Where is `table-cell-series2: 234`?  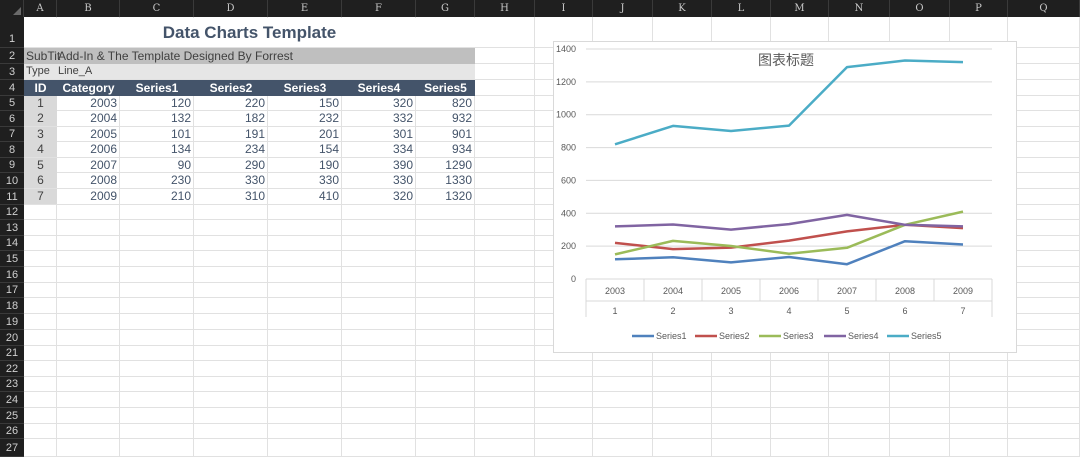 table-cell-series2: 234 is located at coordinates (254, 149).